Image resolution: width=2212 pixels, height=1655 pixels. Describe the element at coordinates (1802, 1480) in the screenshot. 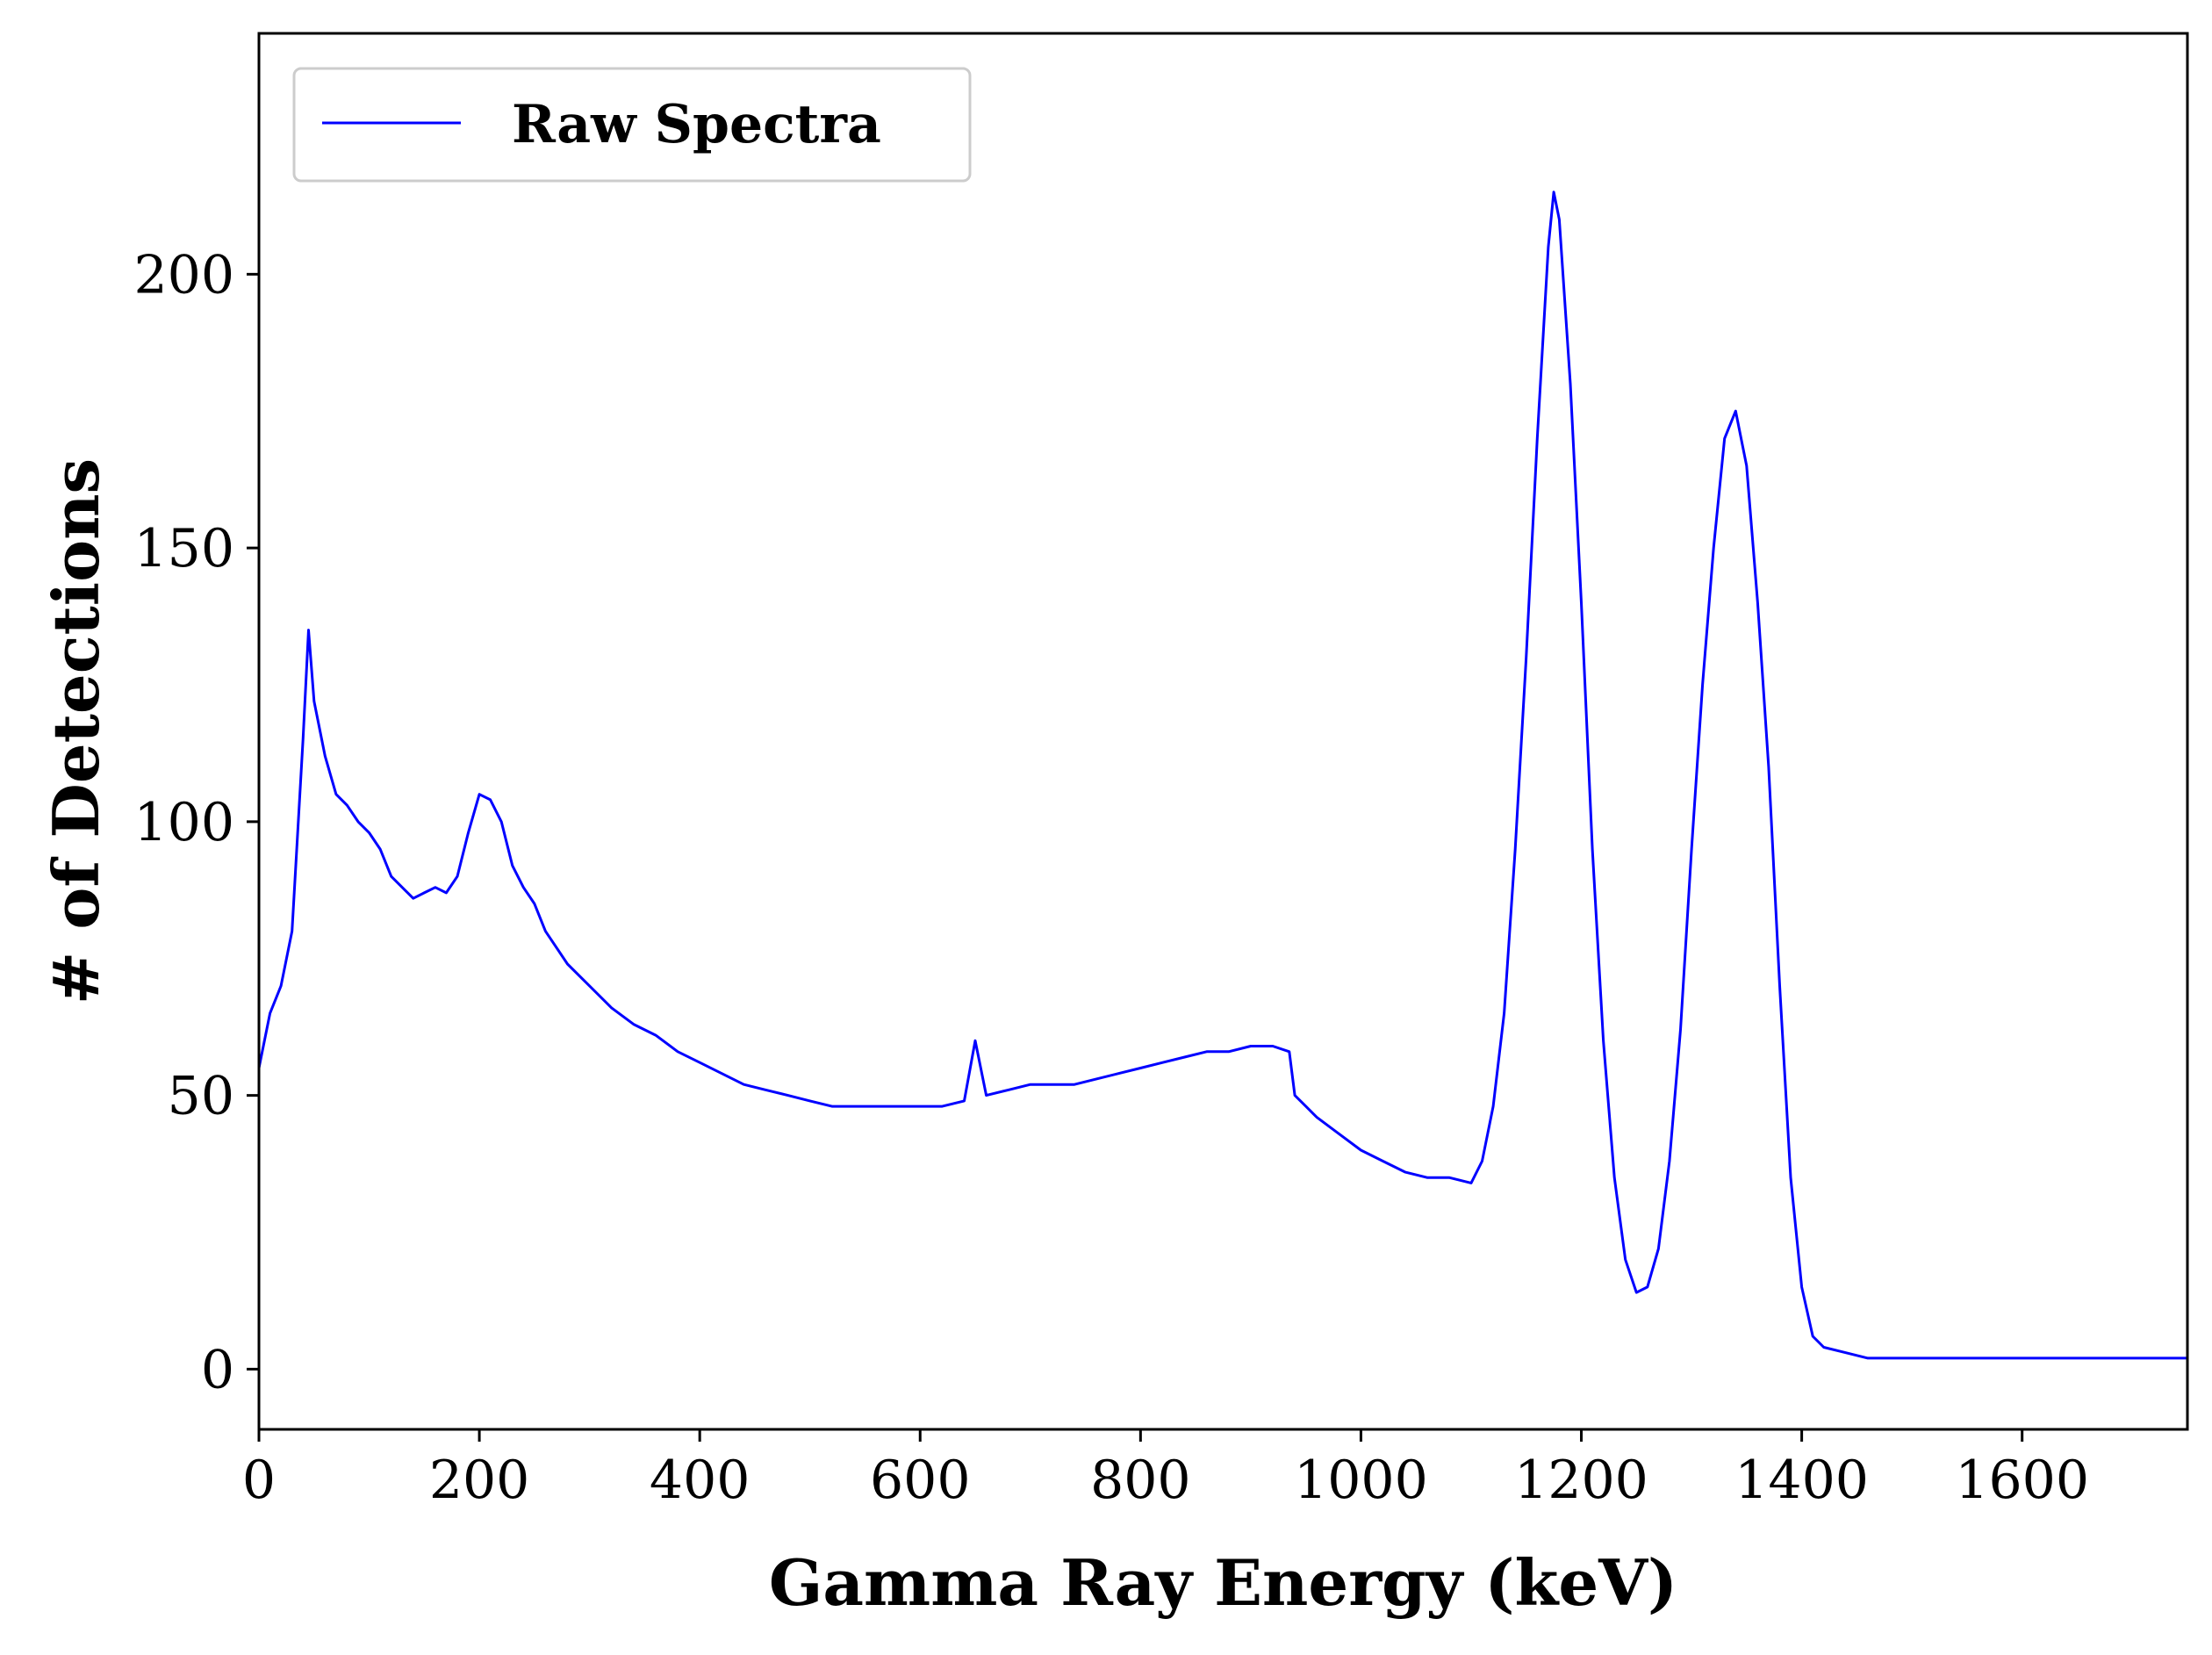

I see `x-tick-label: 1400` at that location.